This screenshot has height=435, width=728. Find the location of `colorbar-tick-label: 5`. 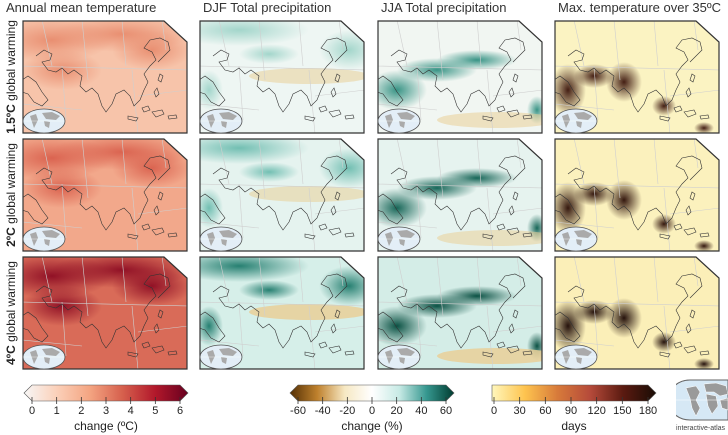

colorbar-tick-label: 5 is located at coordinates (155, 411).